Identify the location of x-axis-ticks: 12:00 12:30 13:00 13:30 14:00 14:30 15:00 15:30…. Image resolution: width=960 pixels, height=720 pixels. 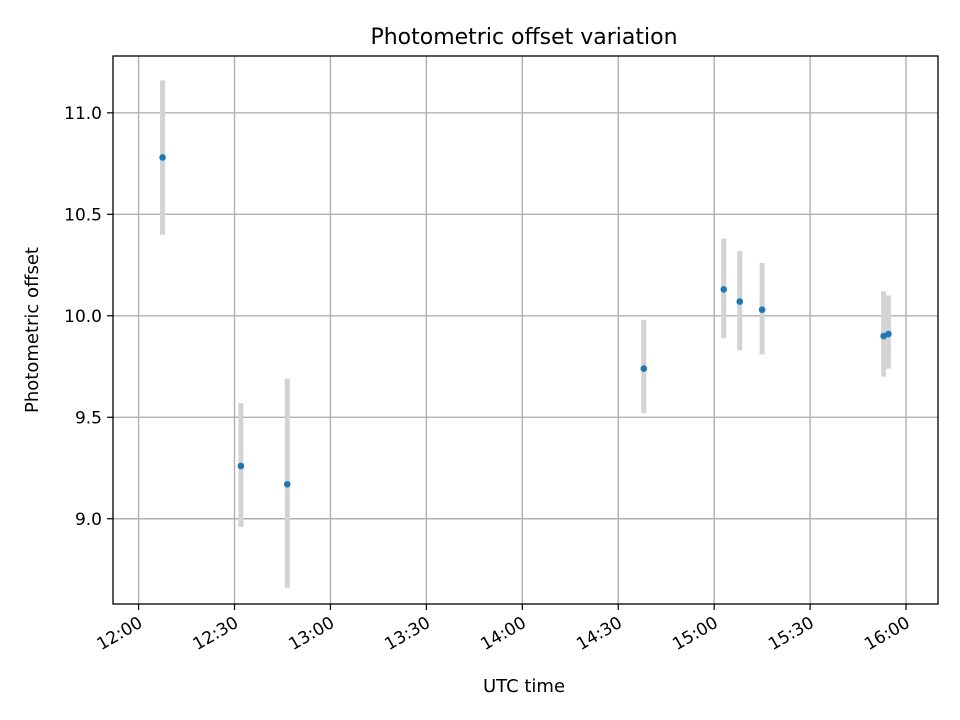
(504, 629).